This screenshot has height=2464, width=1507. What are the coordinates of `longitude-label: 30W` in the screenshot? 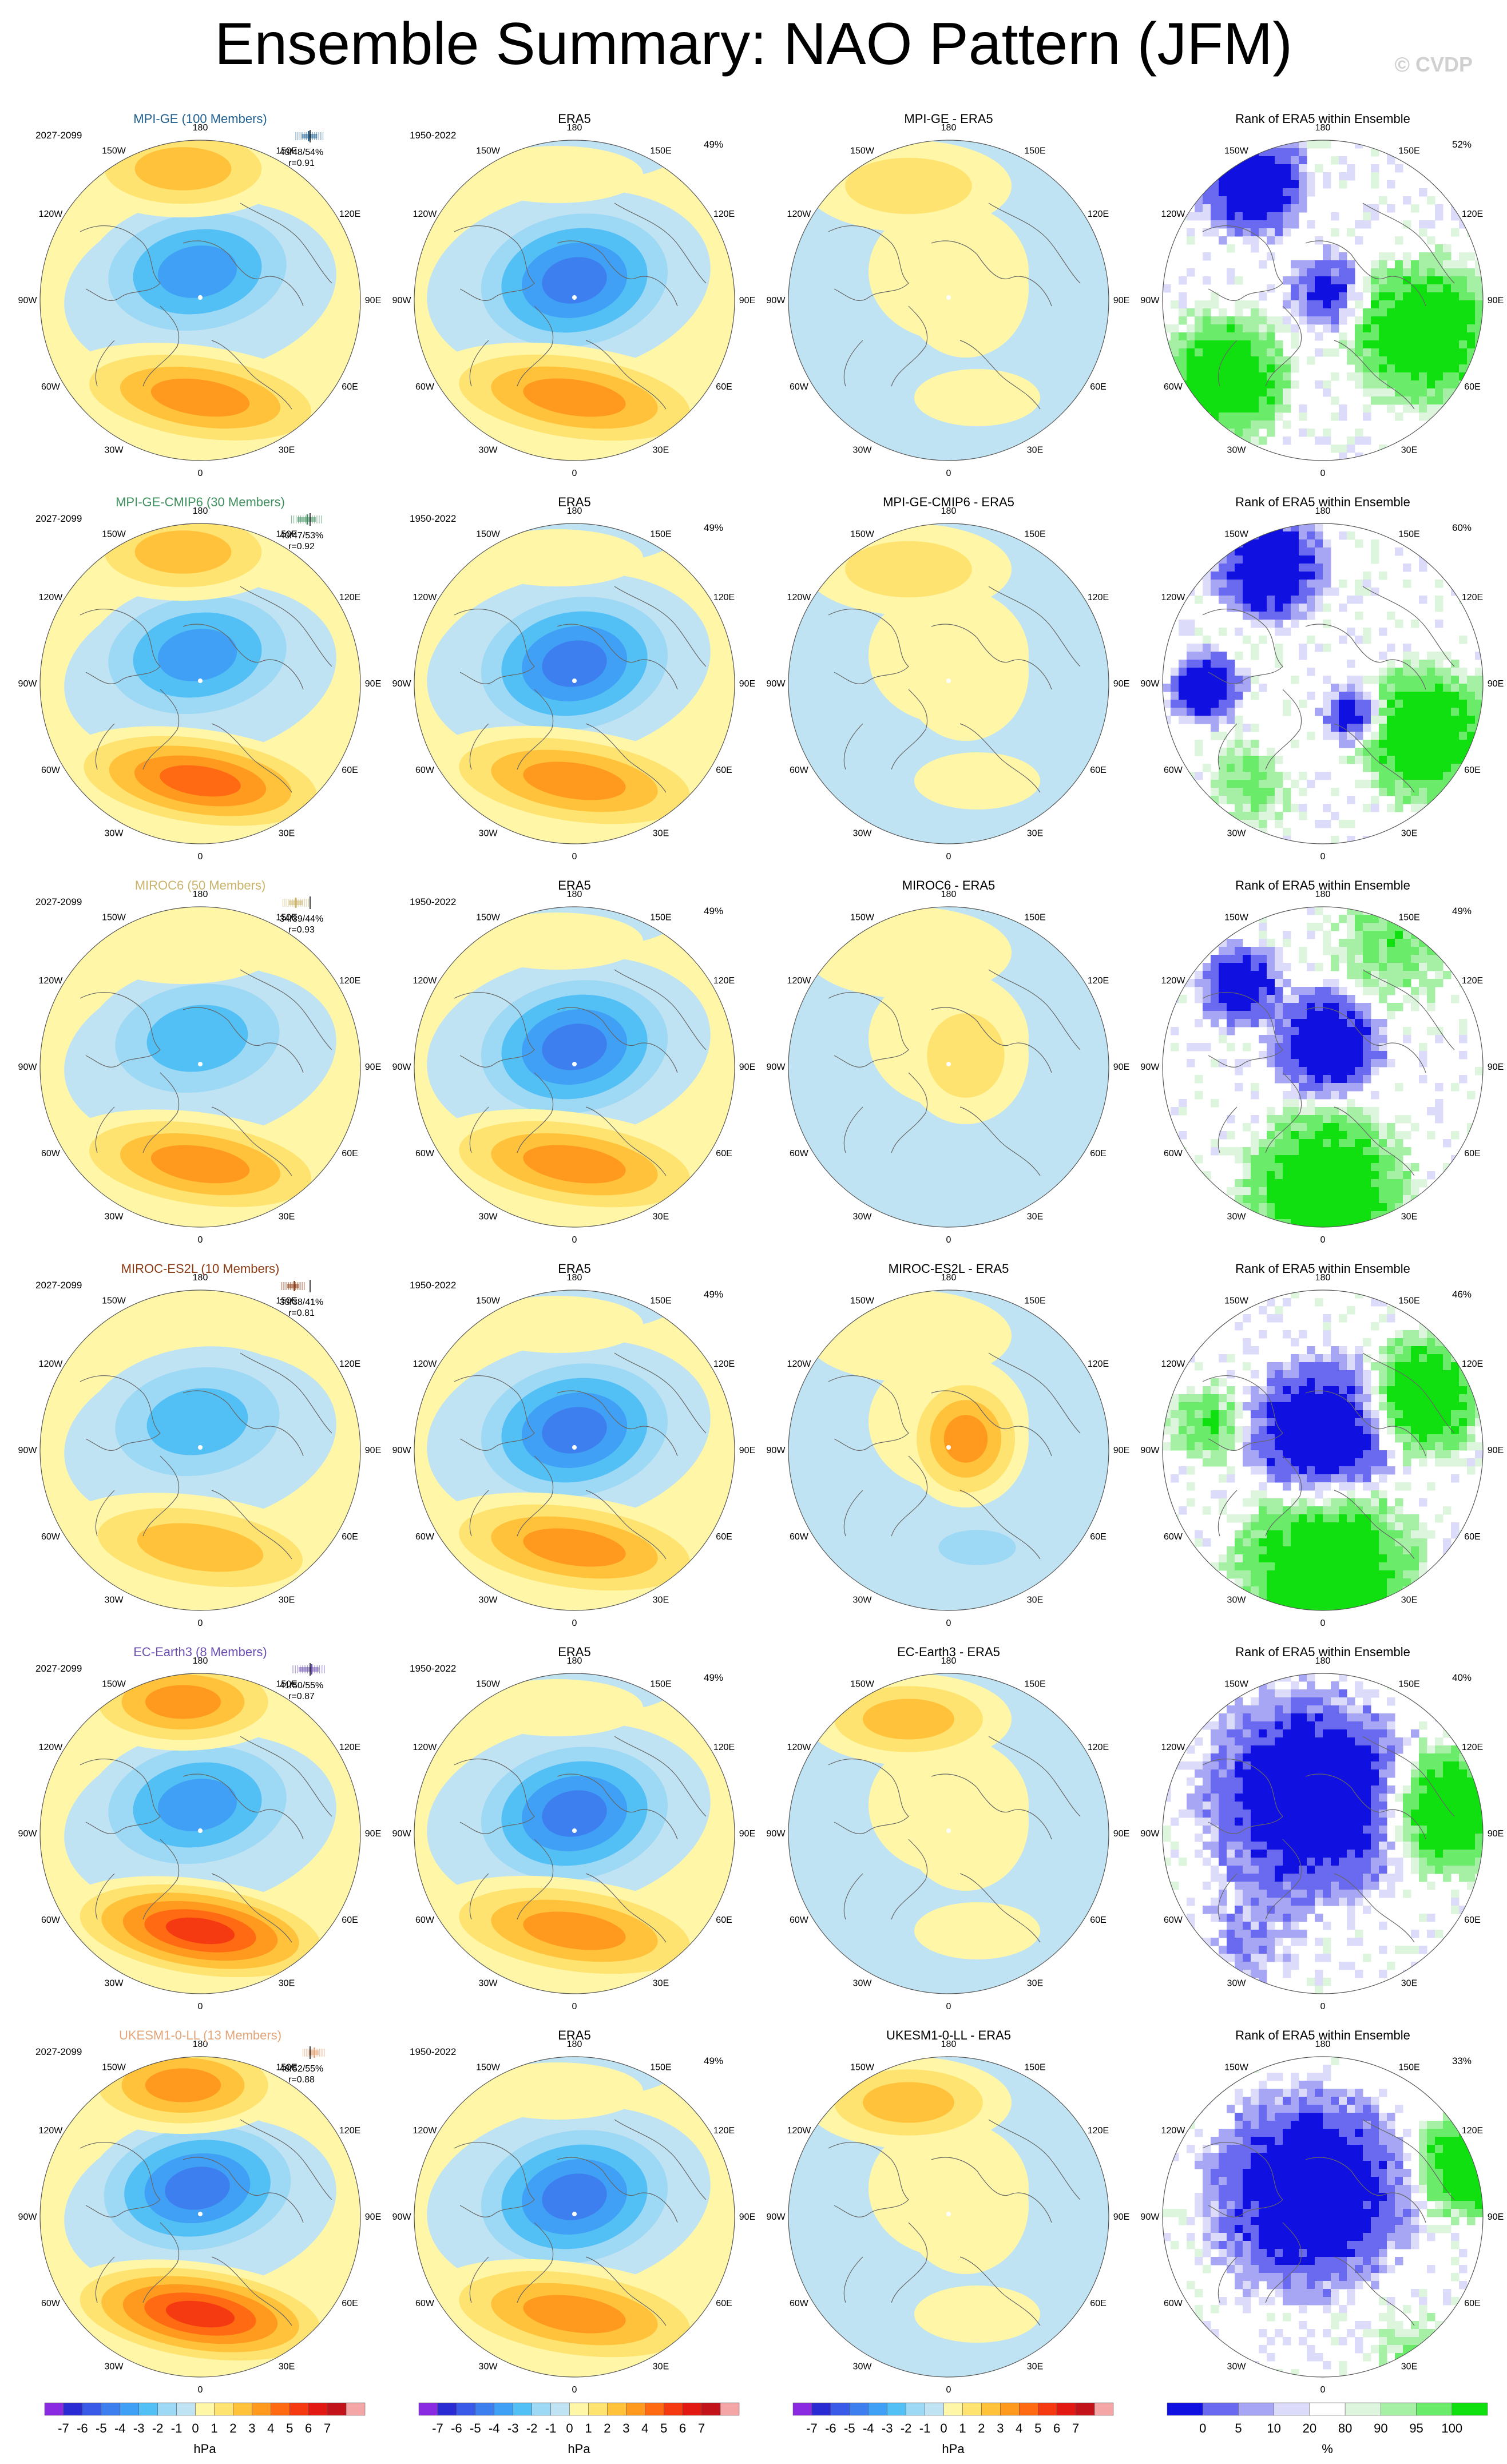 It's located at (488, 1600).